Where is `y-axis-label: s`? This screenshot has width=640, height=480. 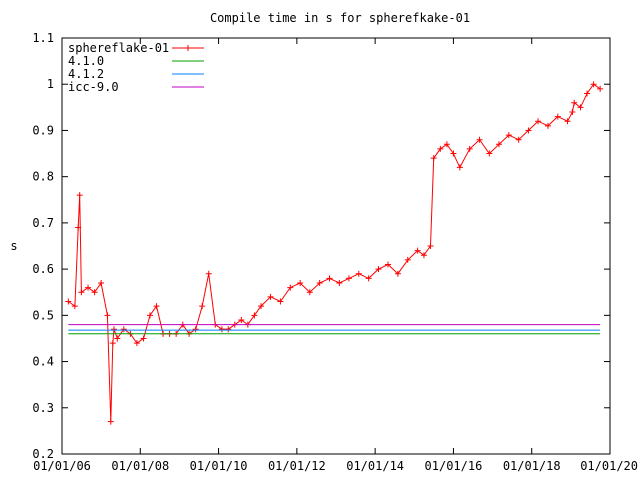
y-axis-label: s is located at coordinates (13, 246).